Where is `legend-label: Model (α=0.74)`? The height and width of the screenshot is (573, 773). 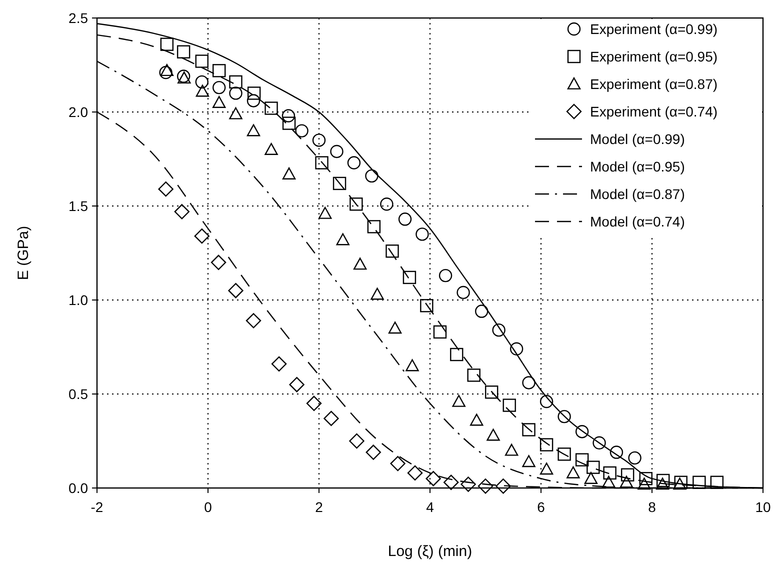 legend-label: Model (α=0.74) is located at coordinates (637, 222).